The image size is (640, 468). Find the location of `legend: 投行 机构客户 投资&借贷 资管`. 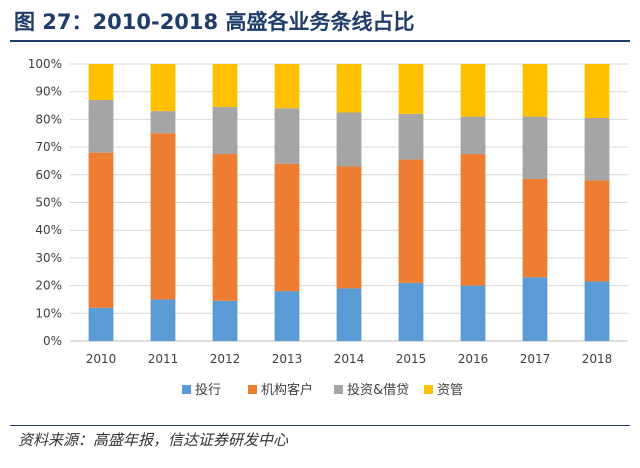

legend: 投行 机构客户 投资&借贷 资管 is located at coordinates (322, 390).